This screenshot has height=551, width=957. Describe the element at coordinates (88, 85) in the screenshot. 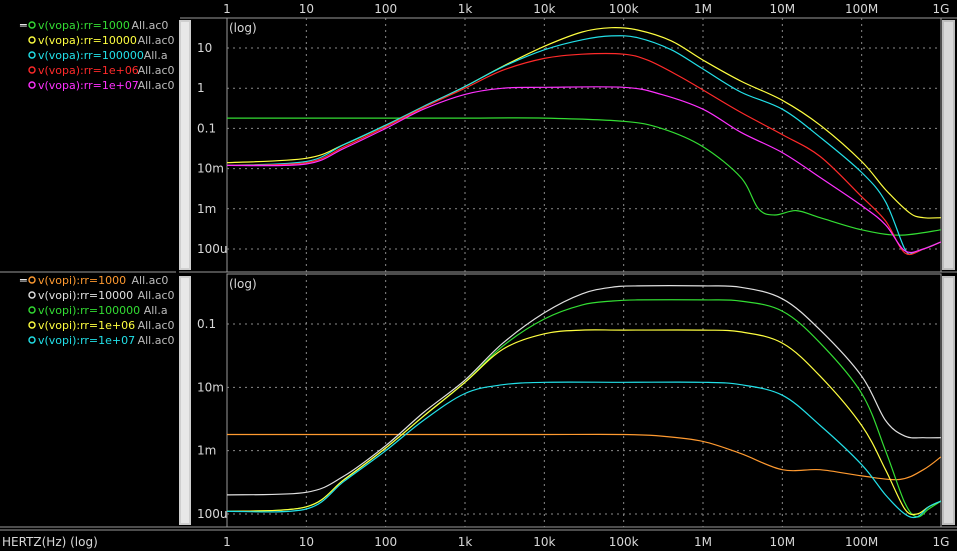

I see `legend-series-name: v(vopa):rr=1e+07` at that location.